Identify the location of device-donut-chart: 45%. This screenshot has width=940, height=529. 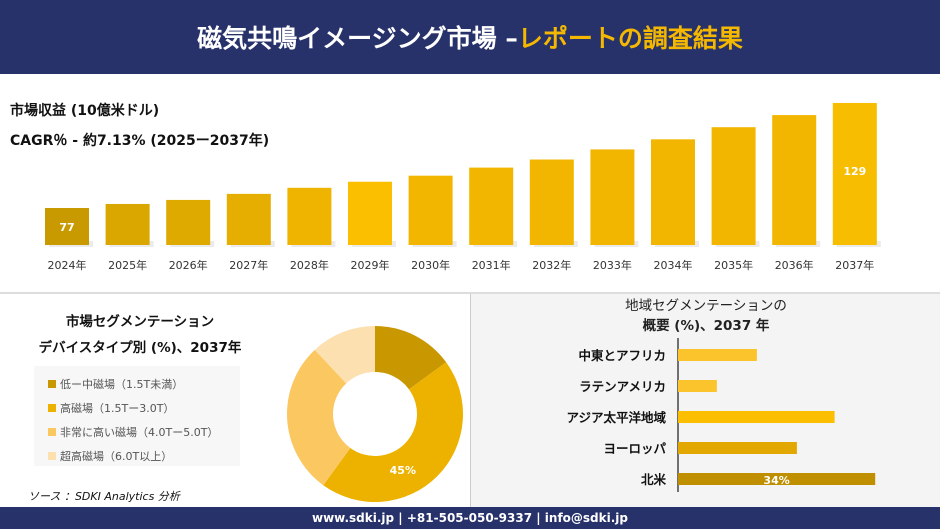
(375, 414).